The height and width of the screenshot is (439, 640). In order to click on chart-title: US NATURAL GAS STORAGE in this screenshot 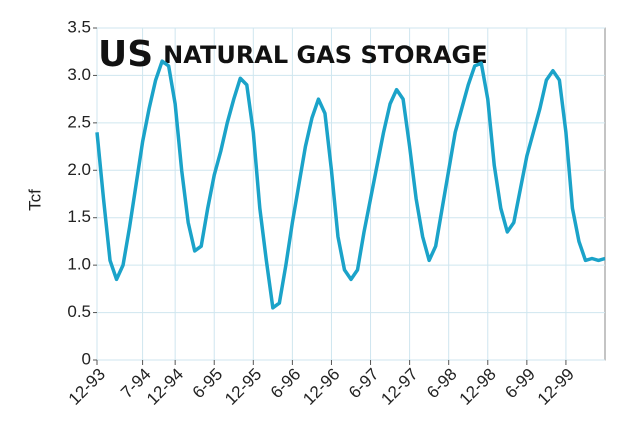, I will do `click(293, 54)`.